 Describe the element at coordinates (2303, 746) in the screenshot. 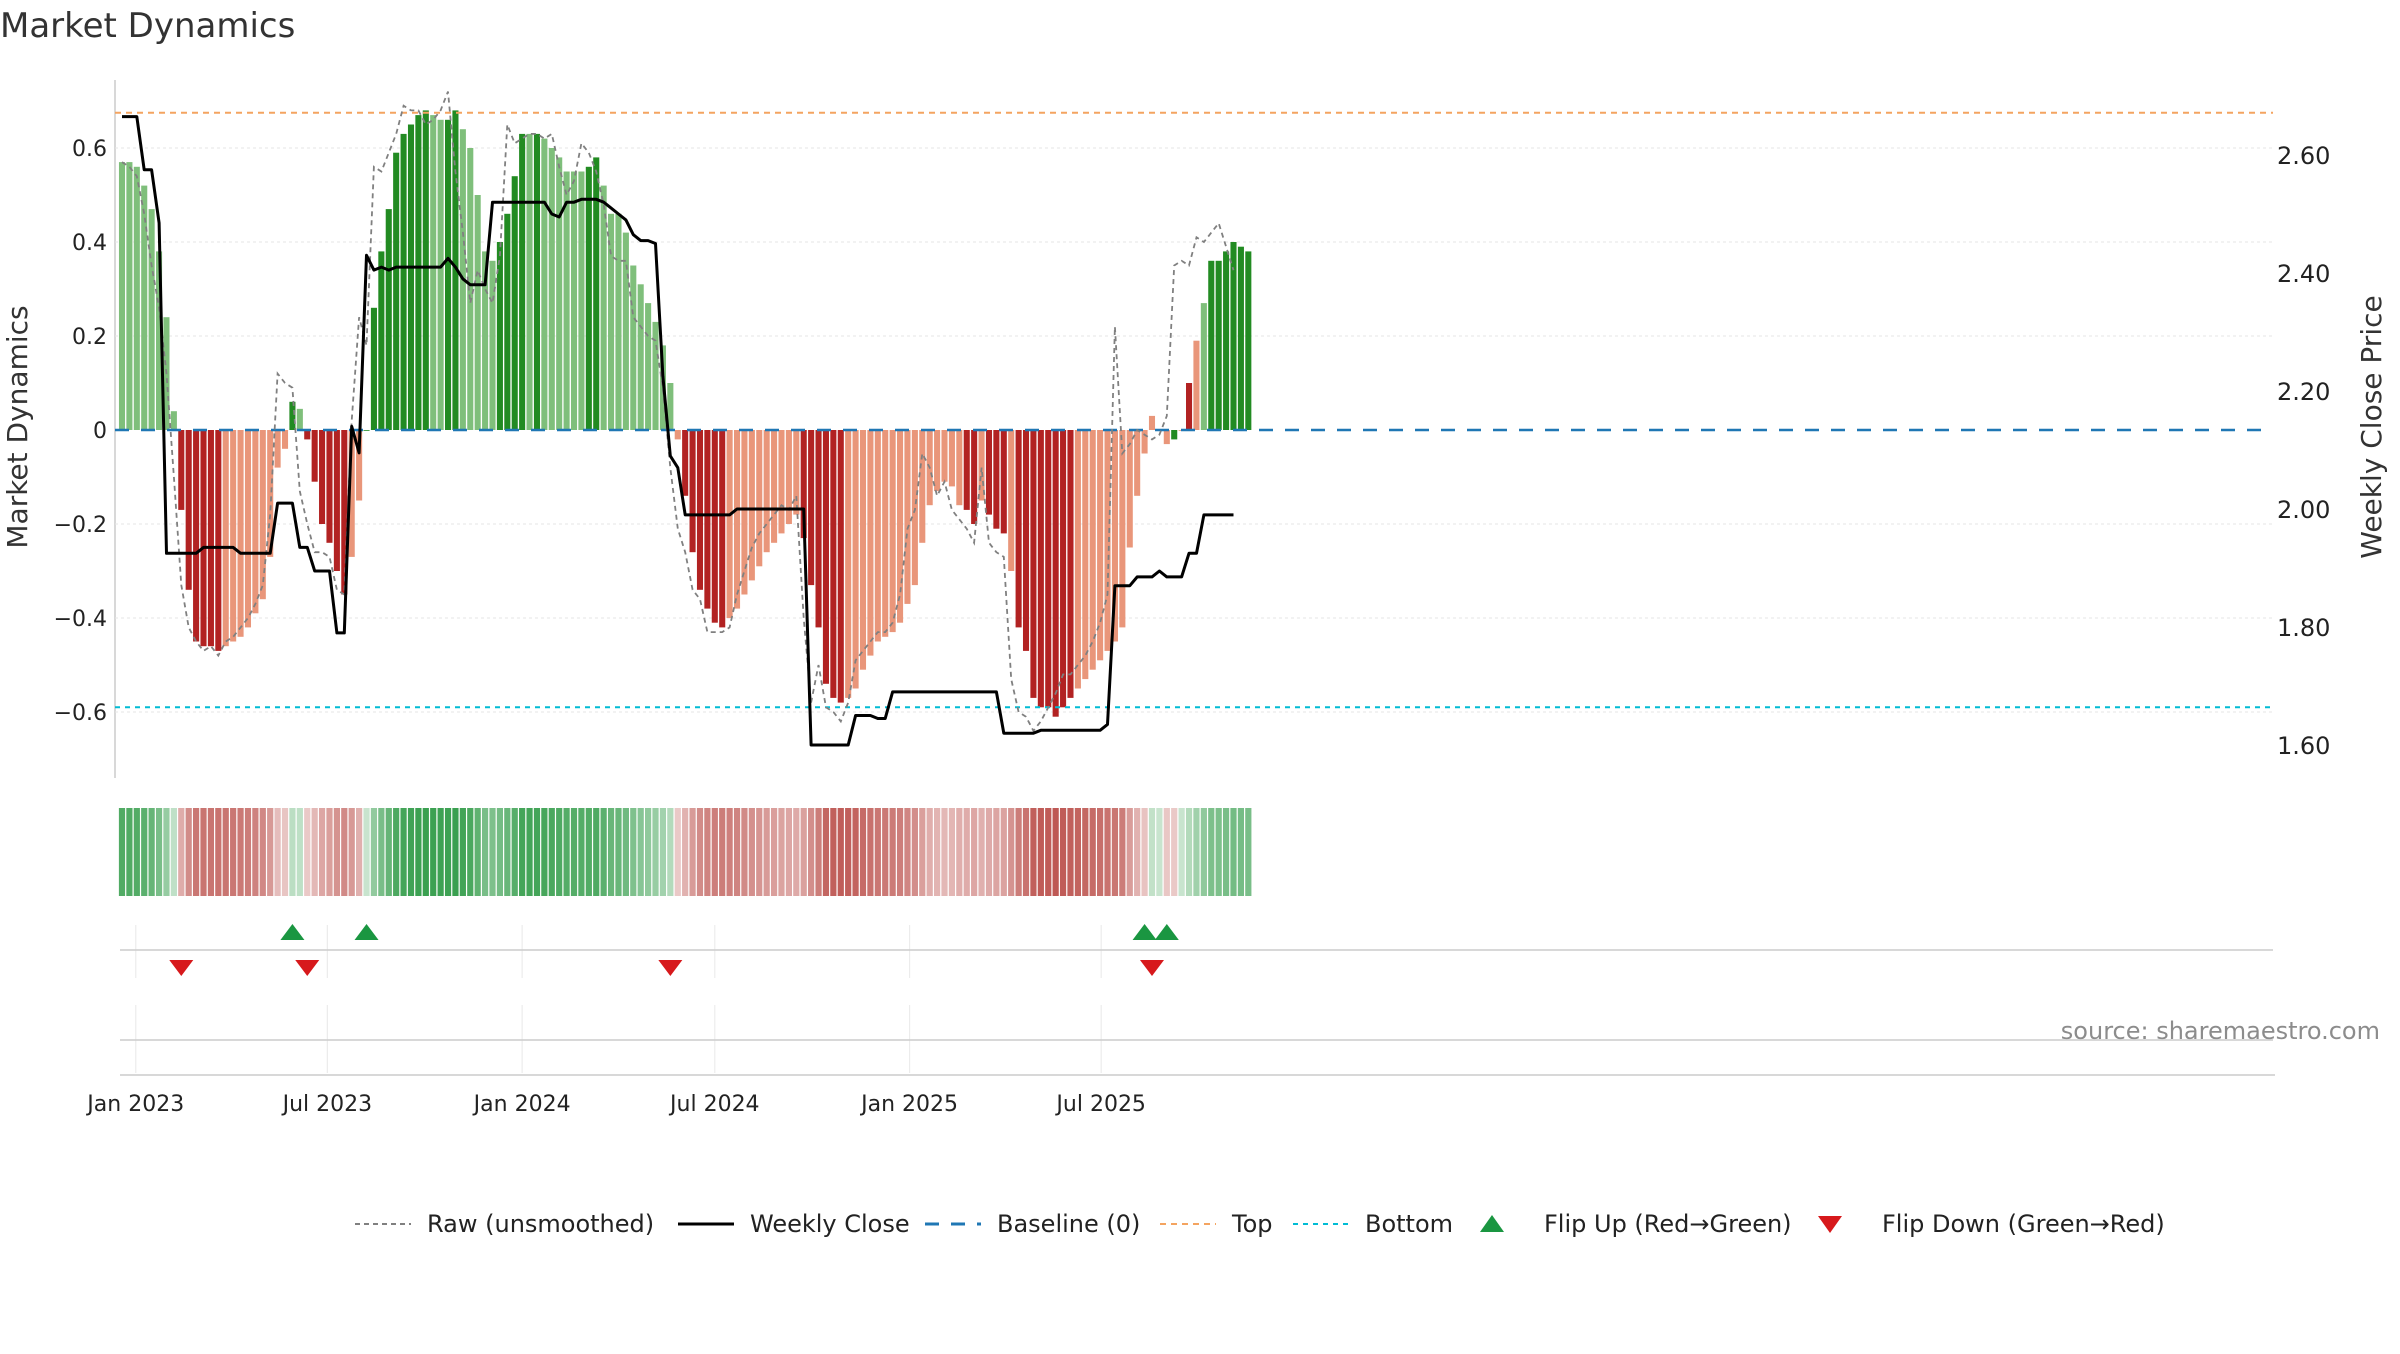

I see `right-y-tick-label: 1.60` at that location.